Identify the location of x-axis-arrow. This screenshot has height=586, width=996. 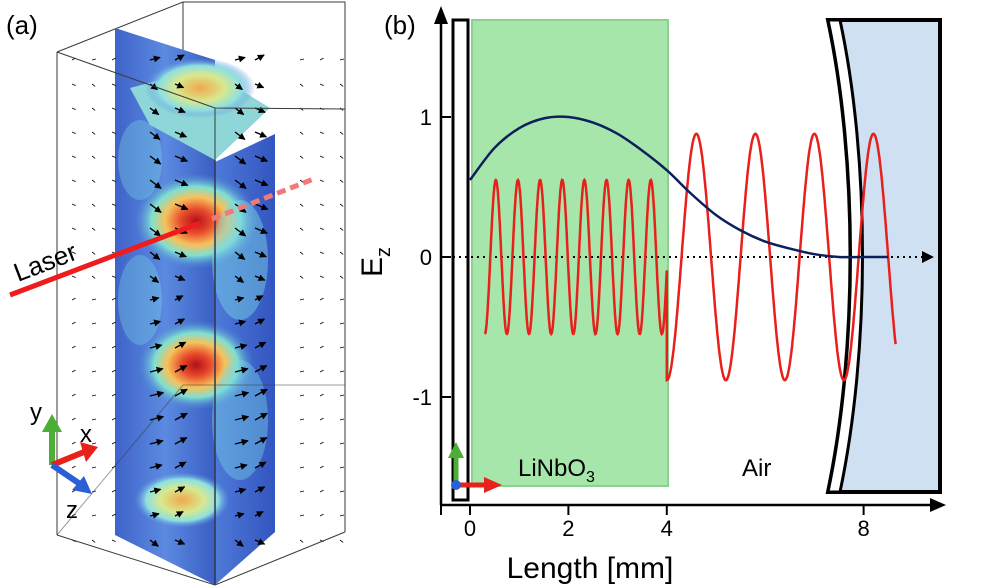
(68, 458).